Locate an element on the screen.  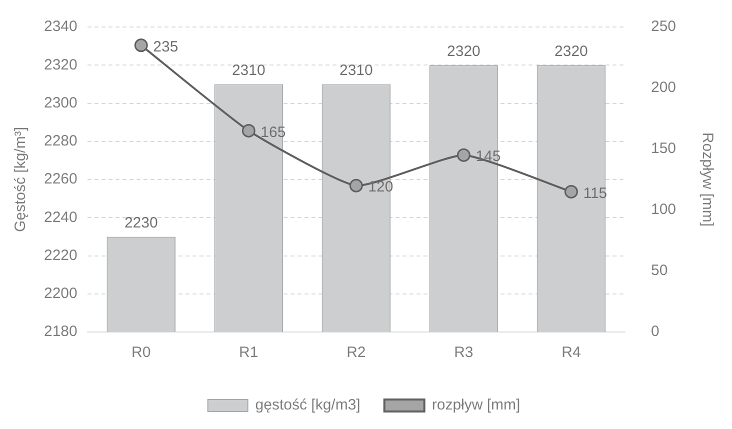
data-label: 235 is located at coordinates (165, 47).